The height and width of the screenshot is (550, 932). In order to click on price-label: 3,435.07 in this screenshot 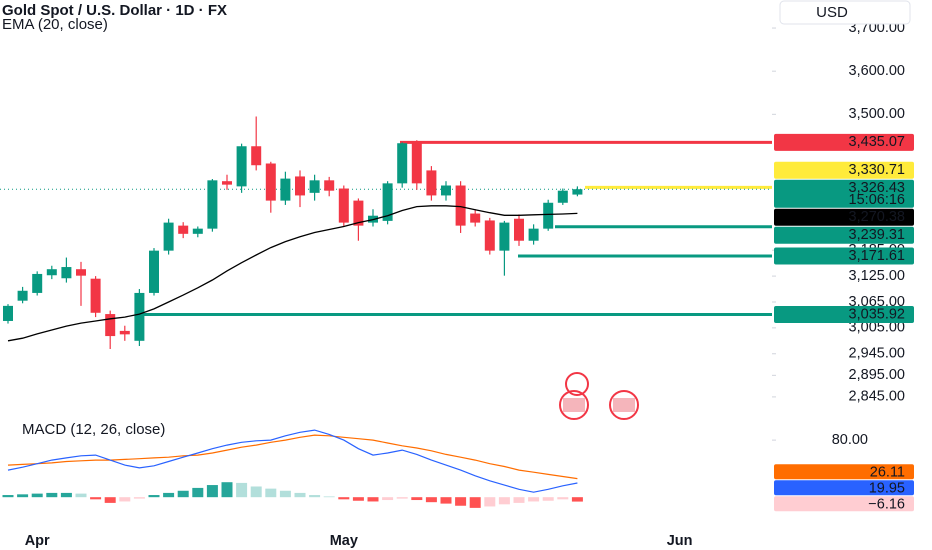, I will do `click(844, 142)`.